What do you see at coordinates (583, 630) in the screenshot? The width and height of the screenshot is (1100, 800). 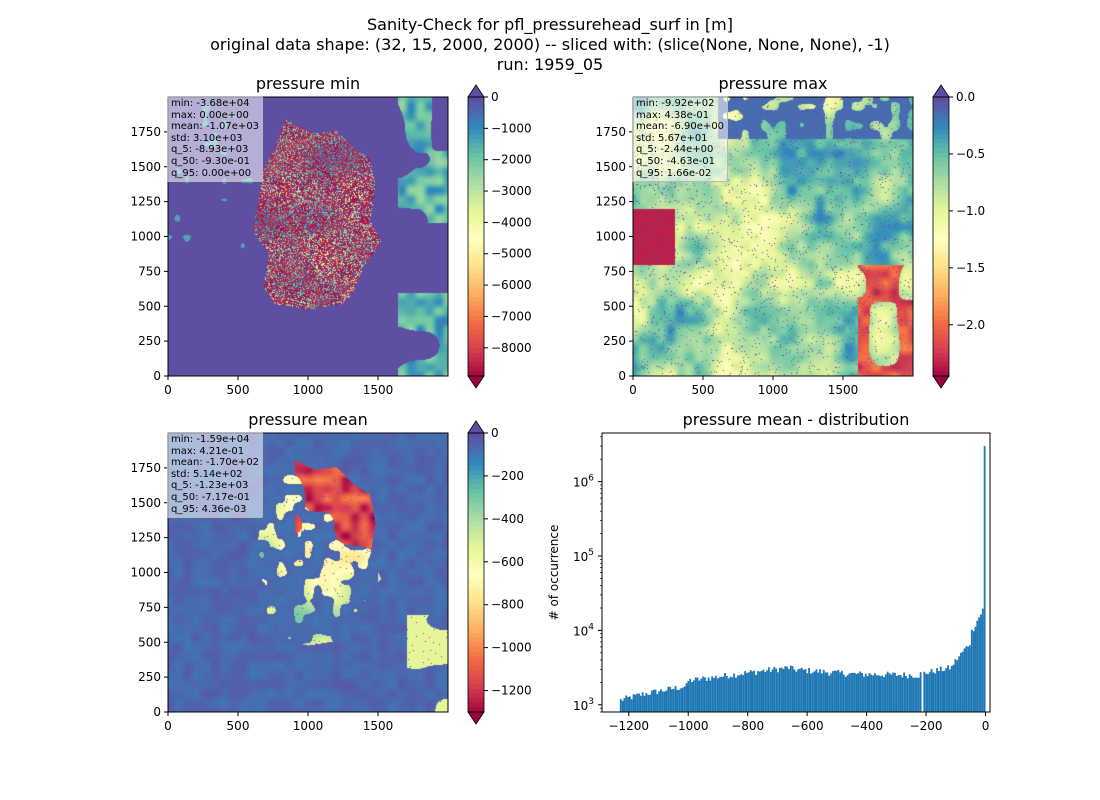 I see `y-tick-label: 104` at bounding box center [583, 630].